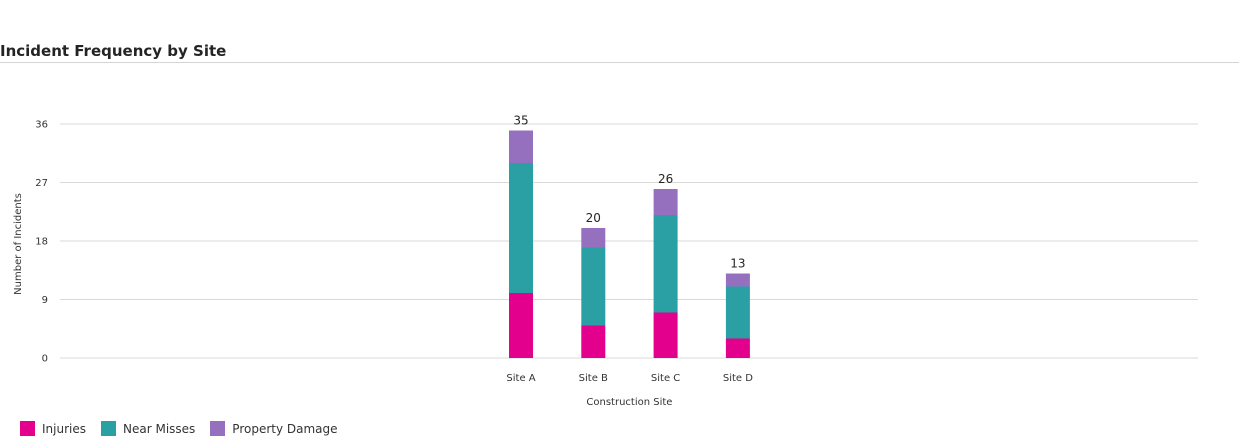 The height and width of the screenshot is (445, 1239). I want to click on y-tick-label: 0, so click(45, 359).